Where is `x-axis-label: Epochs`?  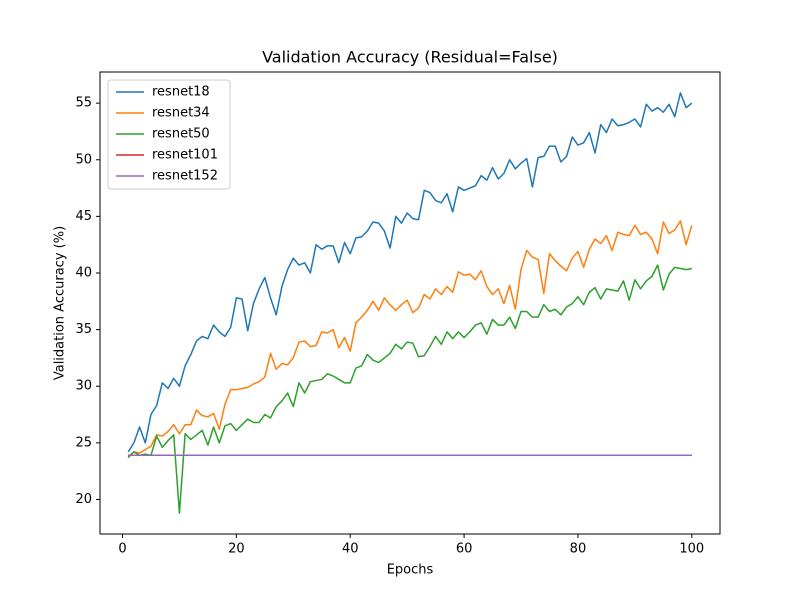 x-axis-label: Epochs is located at coordinates (410, 570).